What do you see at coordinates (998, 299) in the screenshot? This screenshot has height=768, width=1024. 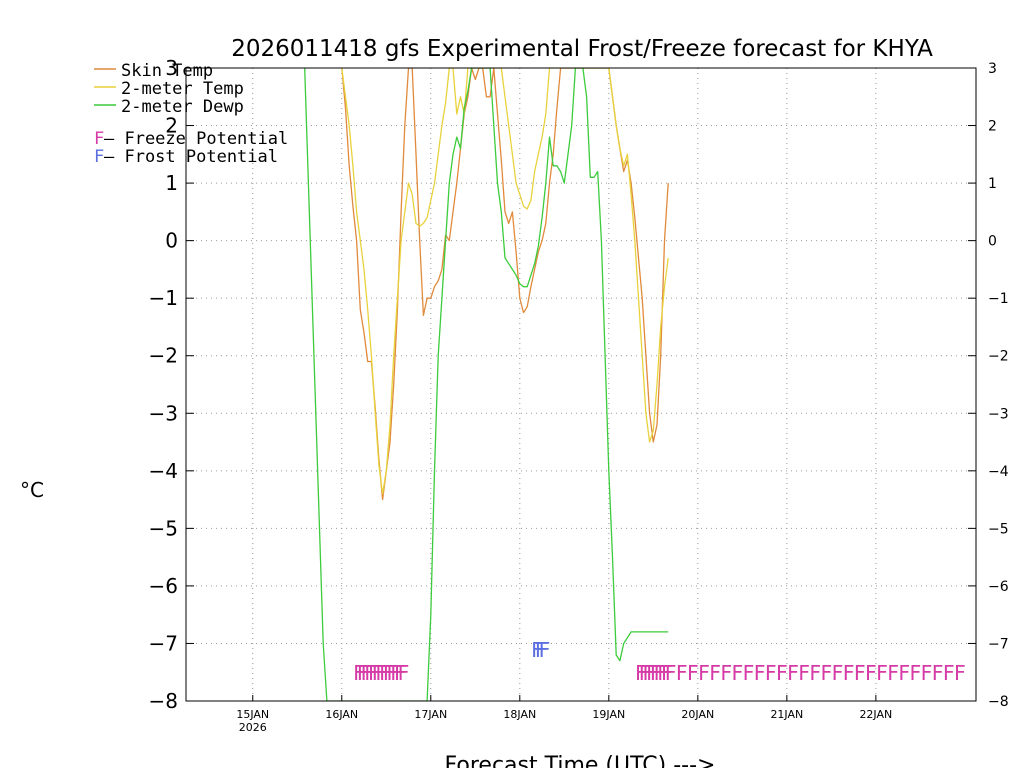 I see `y-tick-label-right: −1` at bounding box center [998, 299].